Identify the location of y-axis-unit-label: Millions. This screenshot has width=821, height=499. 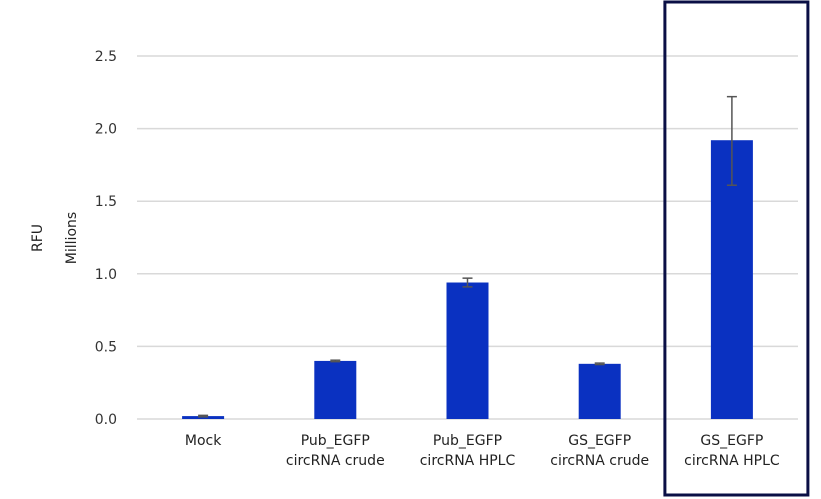
(72, 238).